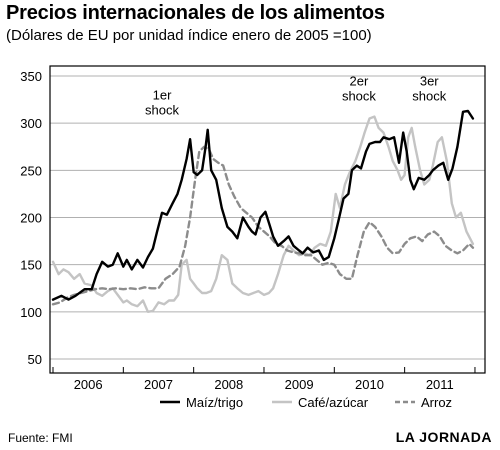 This screenshot has width=500, height=450. What do you see at coordinates (31, 170) in the screenshot?
I see `y-tick-label-250: 250` at bounding box center [31, 170].